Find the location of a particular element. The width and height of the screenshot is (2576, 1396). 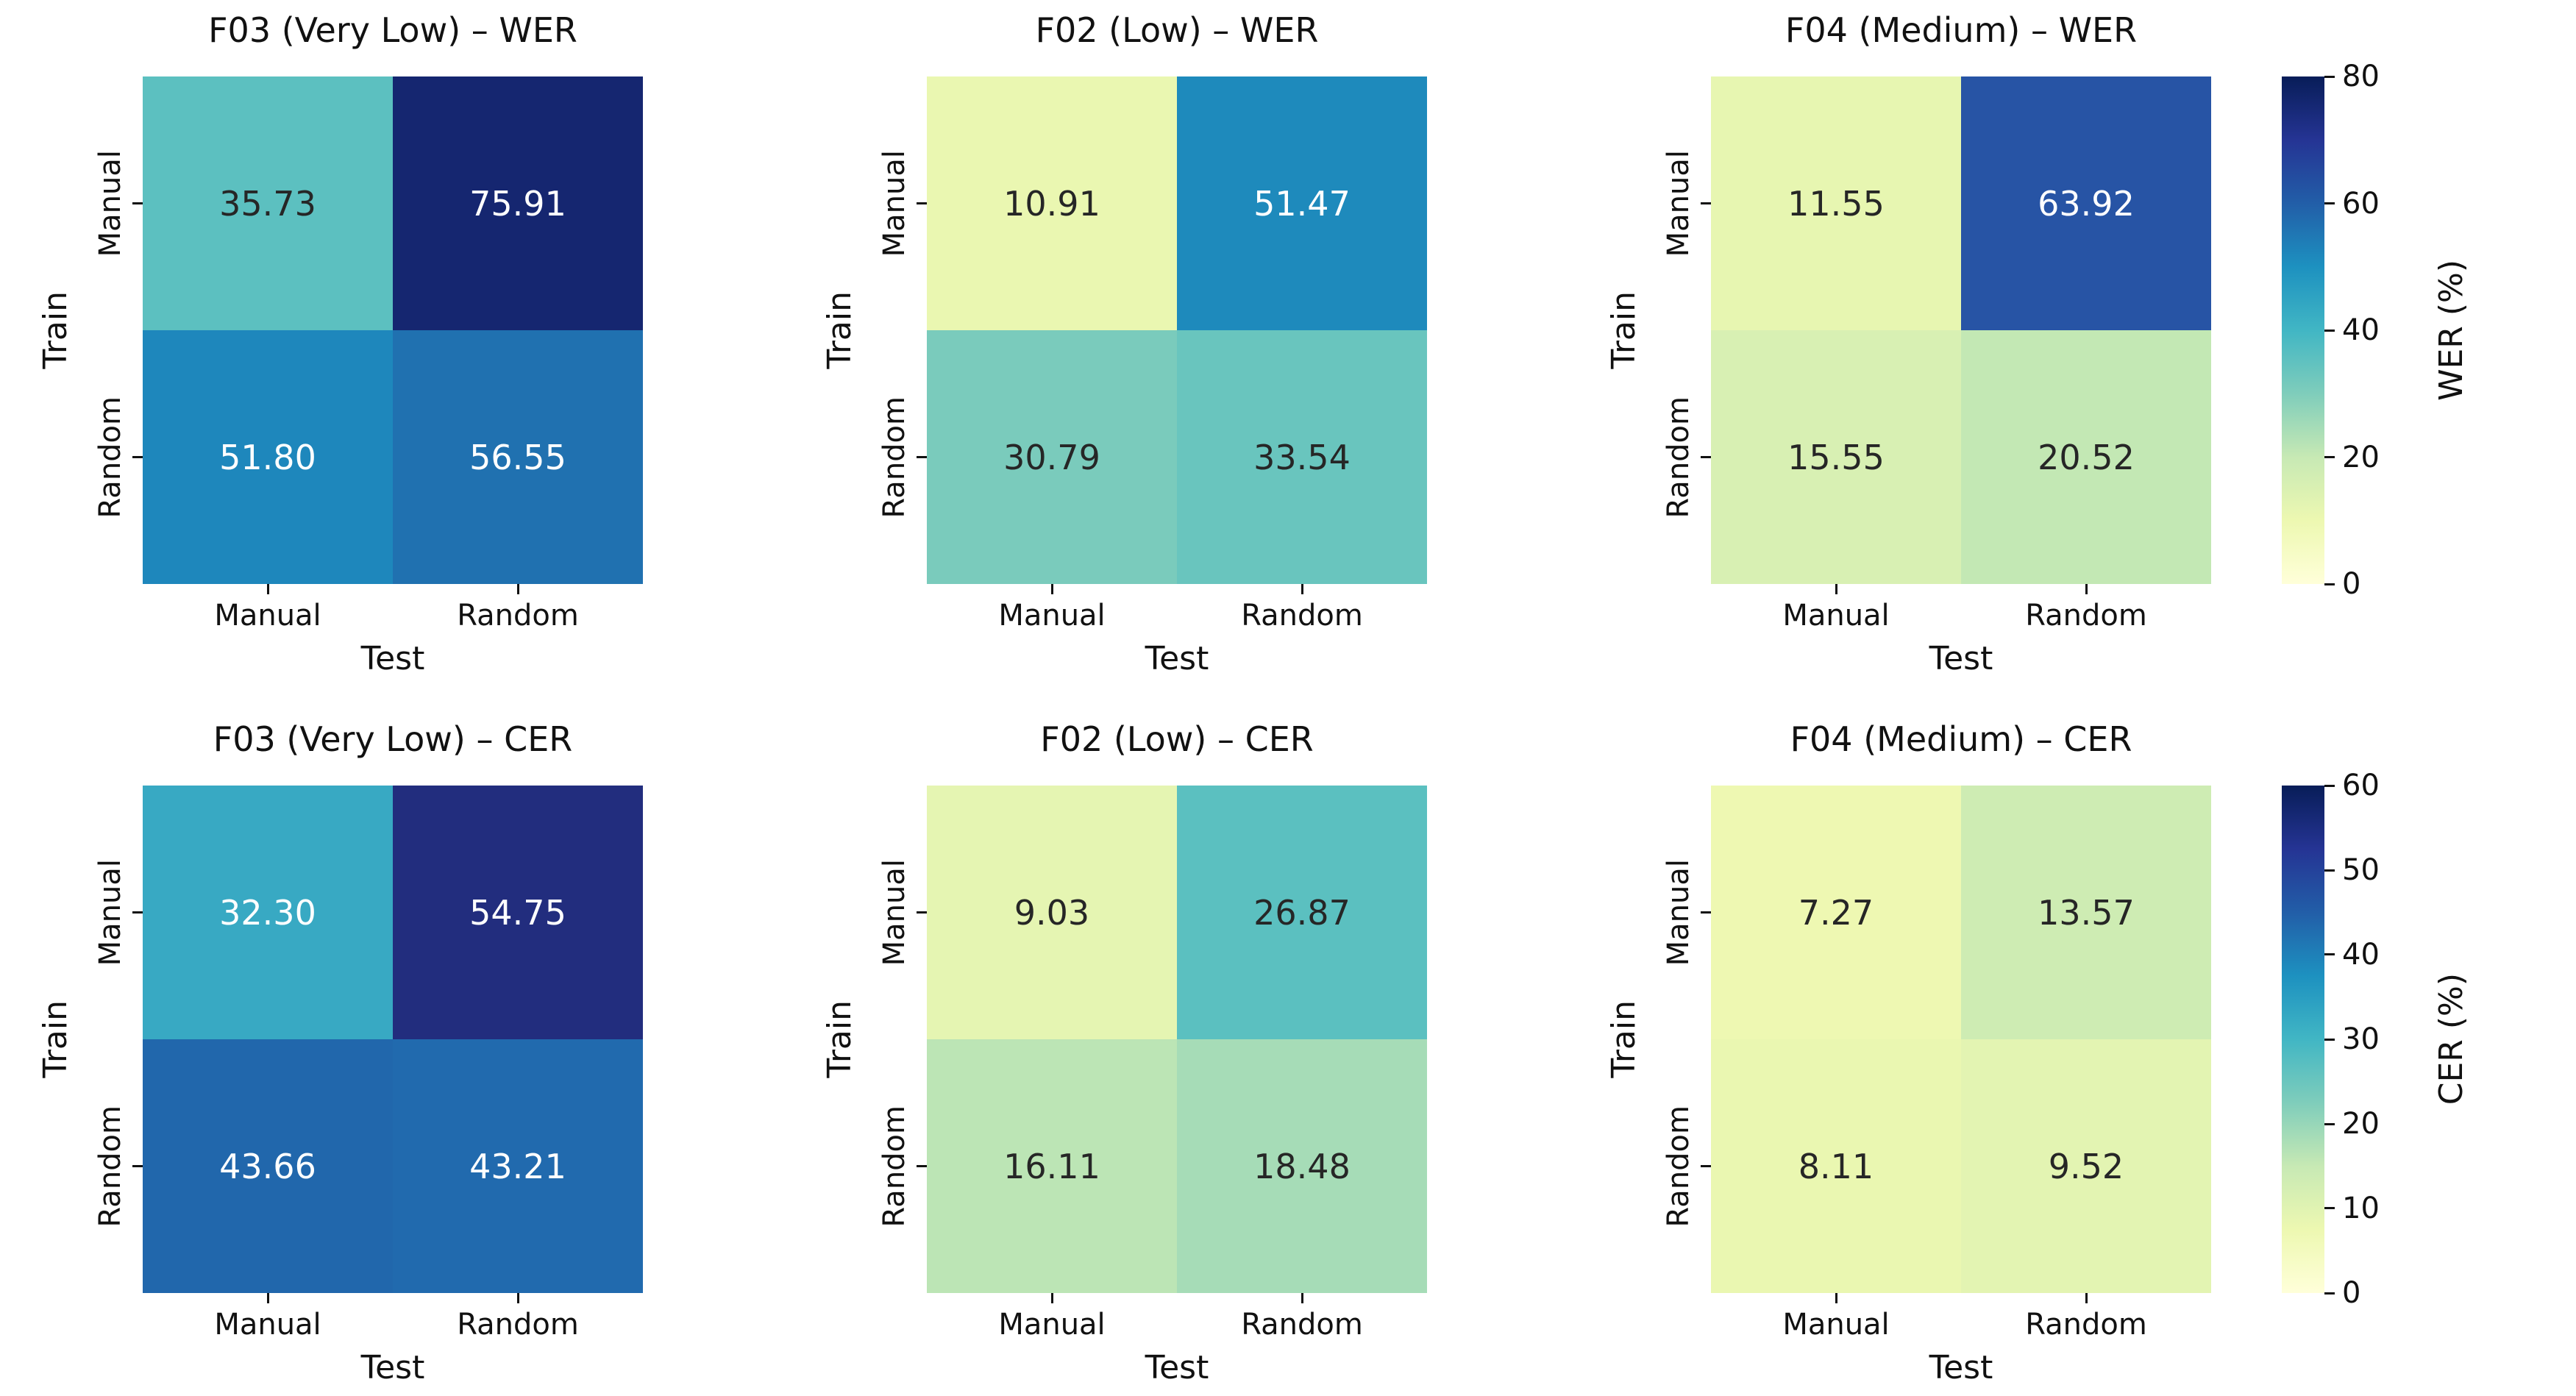

heatmap-cell: 75.91 is located at coordinates (518, 203).